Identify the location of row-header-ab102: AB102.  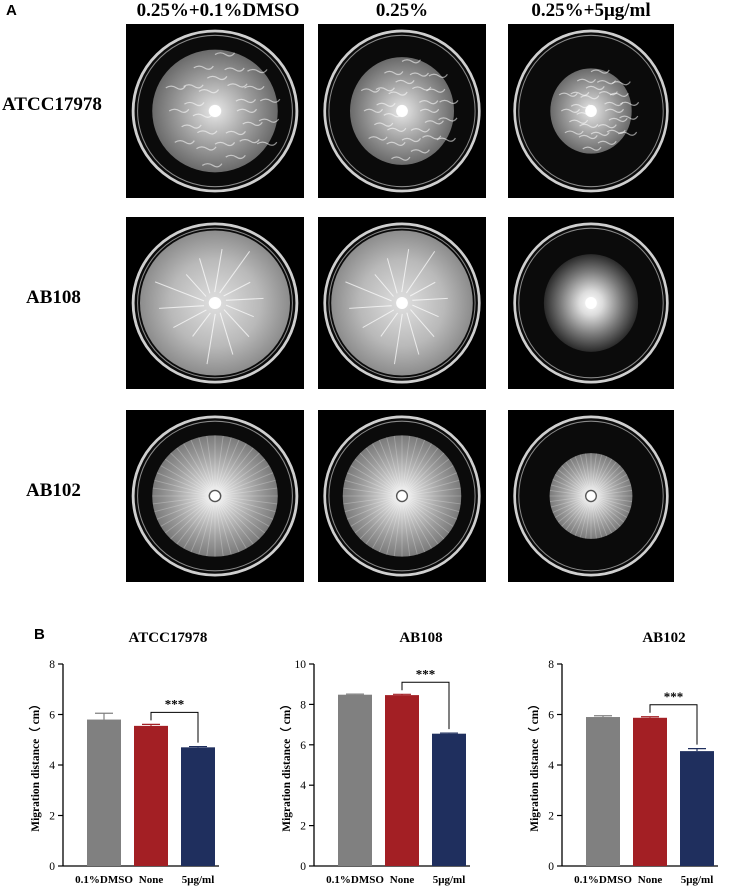
(53, 490).